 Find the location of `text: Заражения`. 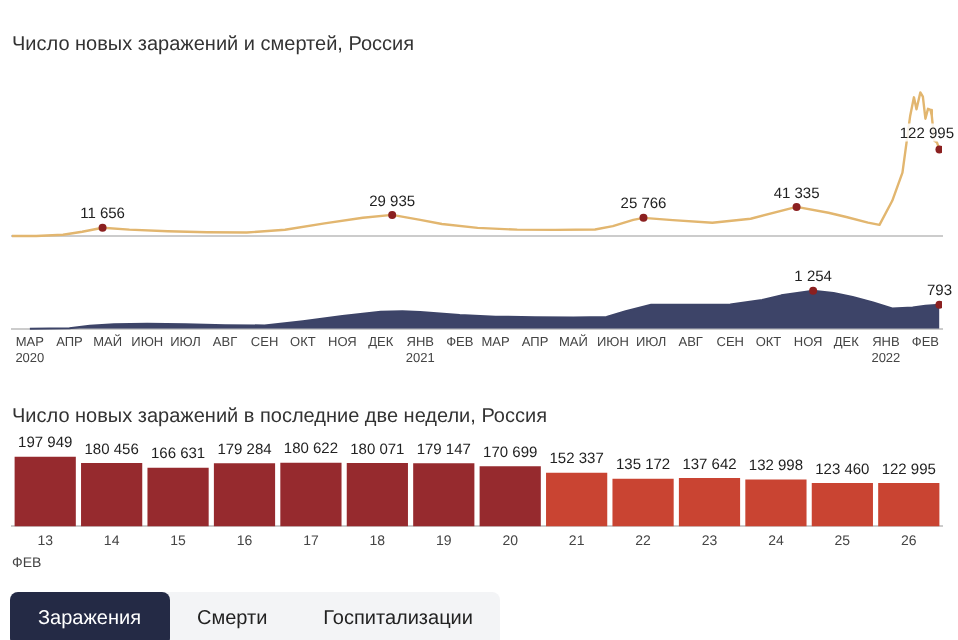

text: Заражения is located at coordinates (89, 616).